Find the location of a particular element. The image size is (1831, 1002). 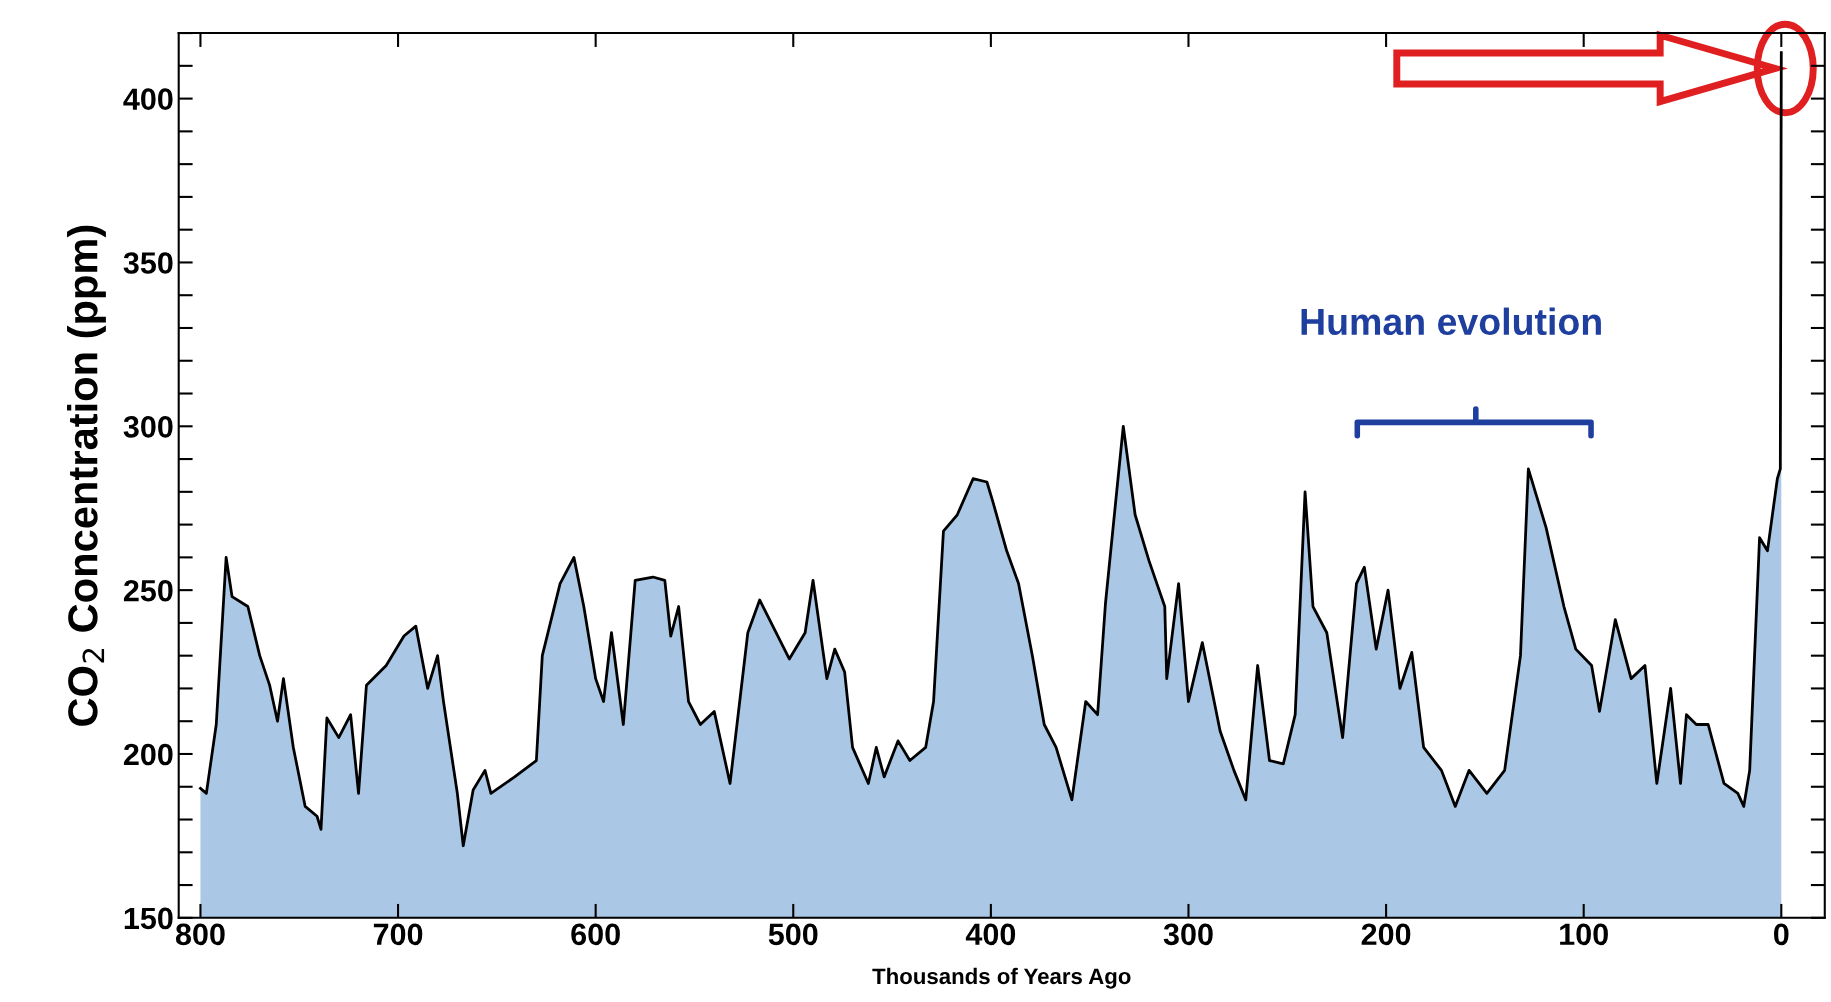

y-tick-label: 150 is located at coordinates (148, 918).